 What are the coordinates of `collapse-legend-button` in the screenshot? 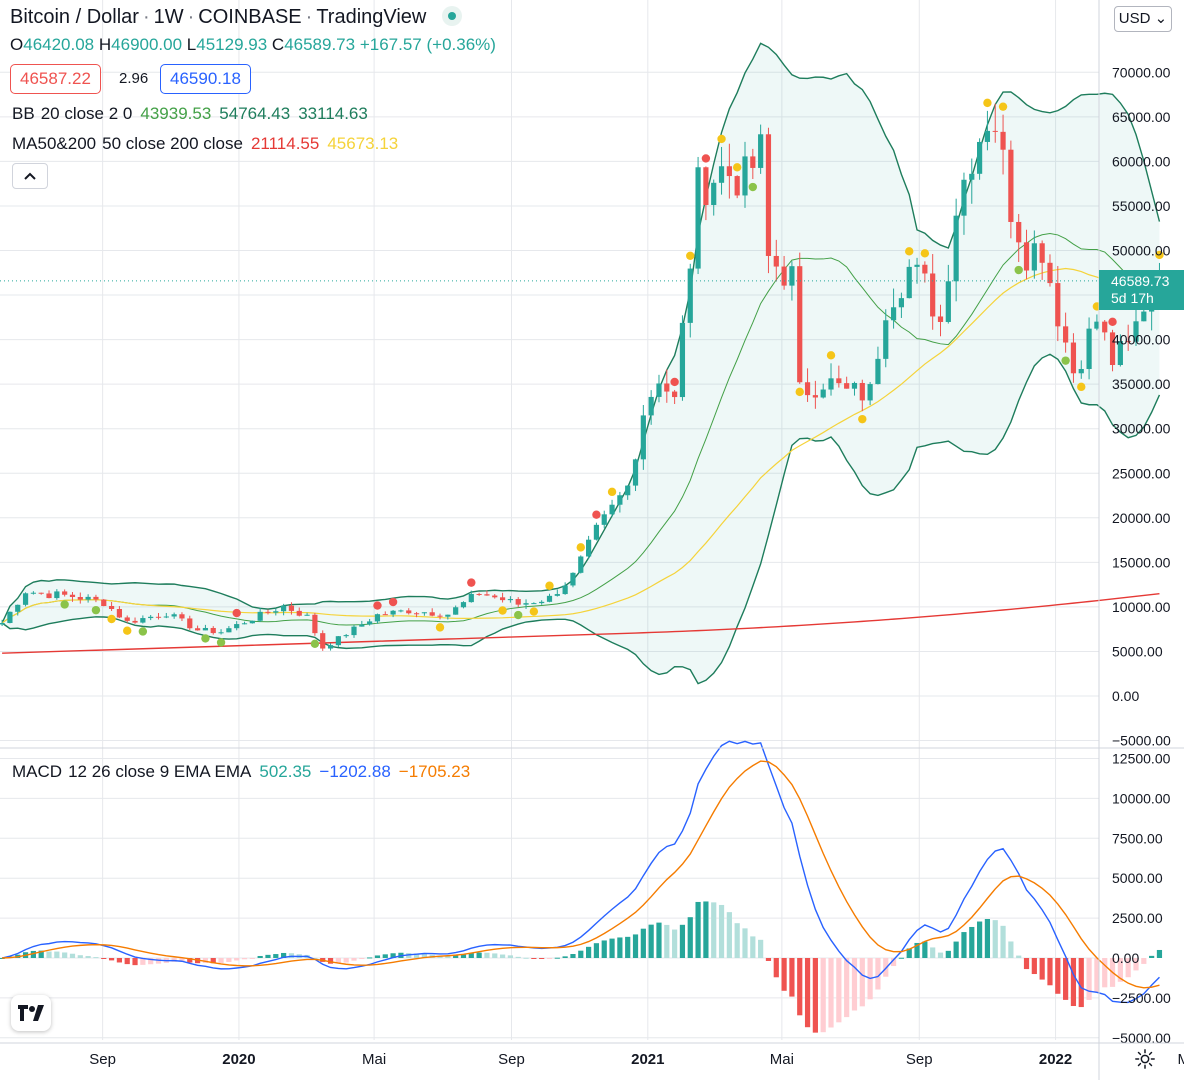 It's located at (30, 176).